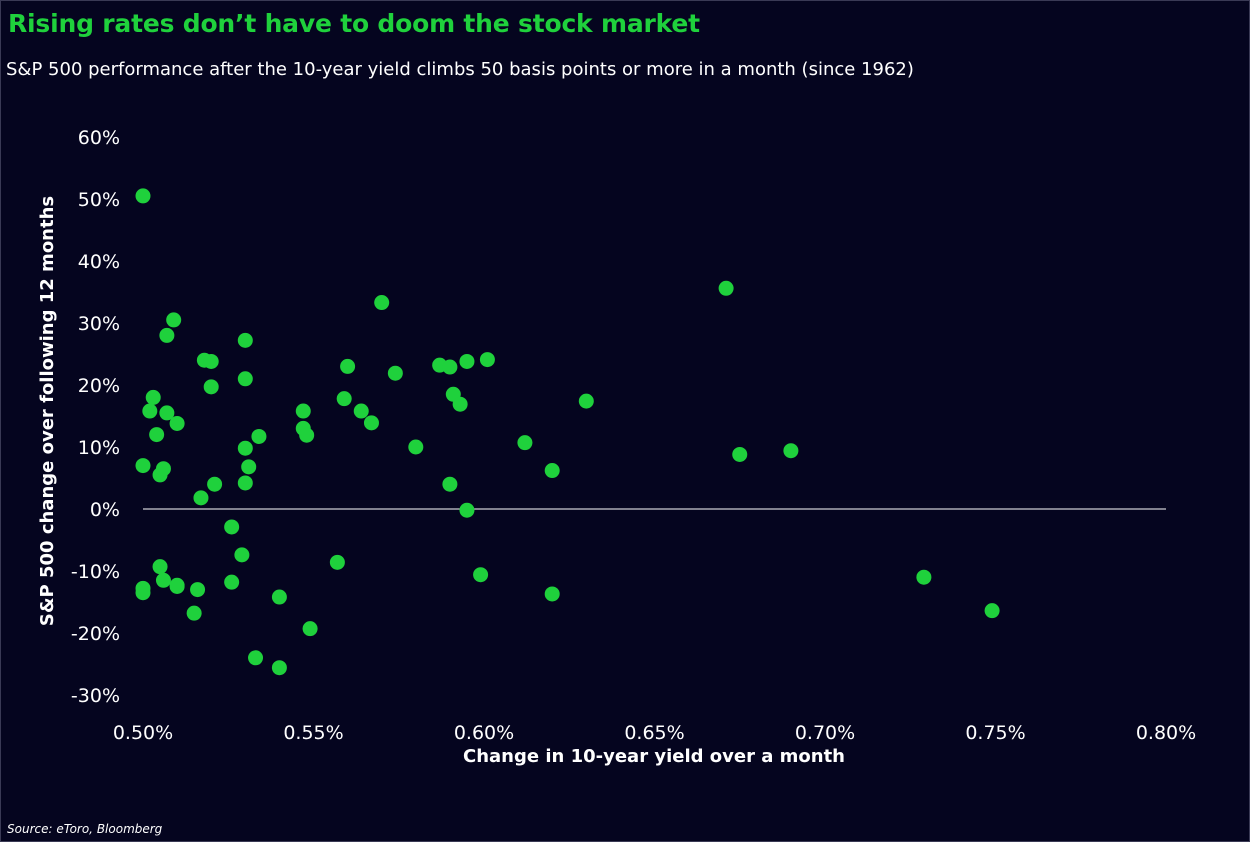  Describe the element at coordinates (99, 262) in the screenshot. I see `y-tick-label: 40%` at that location.